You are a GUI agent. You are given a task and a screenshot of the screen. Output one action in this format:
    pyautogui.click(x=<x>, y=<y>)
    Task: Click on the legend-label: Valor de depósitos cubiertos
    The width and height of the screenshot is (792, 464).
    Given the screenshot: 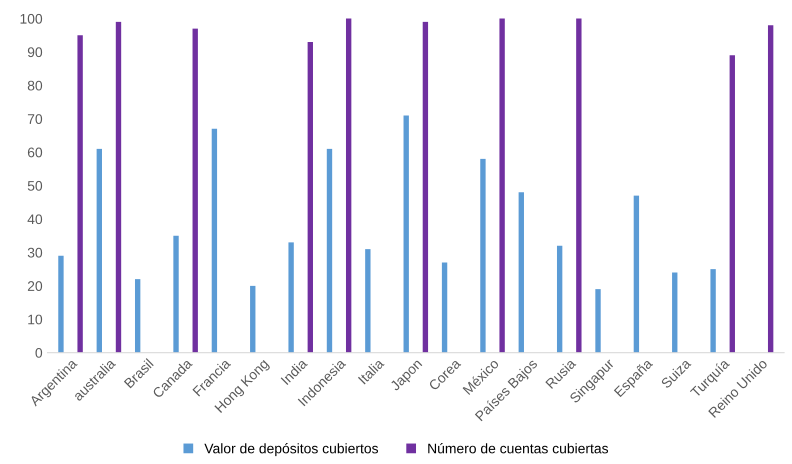 What is the action you would take?
    pyautogui.click(x=291, y=449)
    